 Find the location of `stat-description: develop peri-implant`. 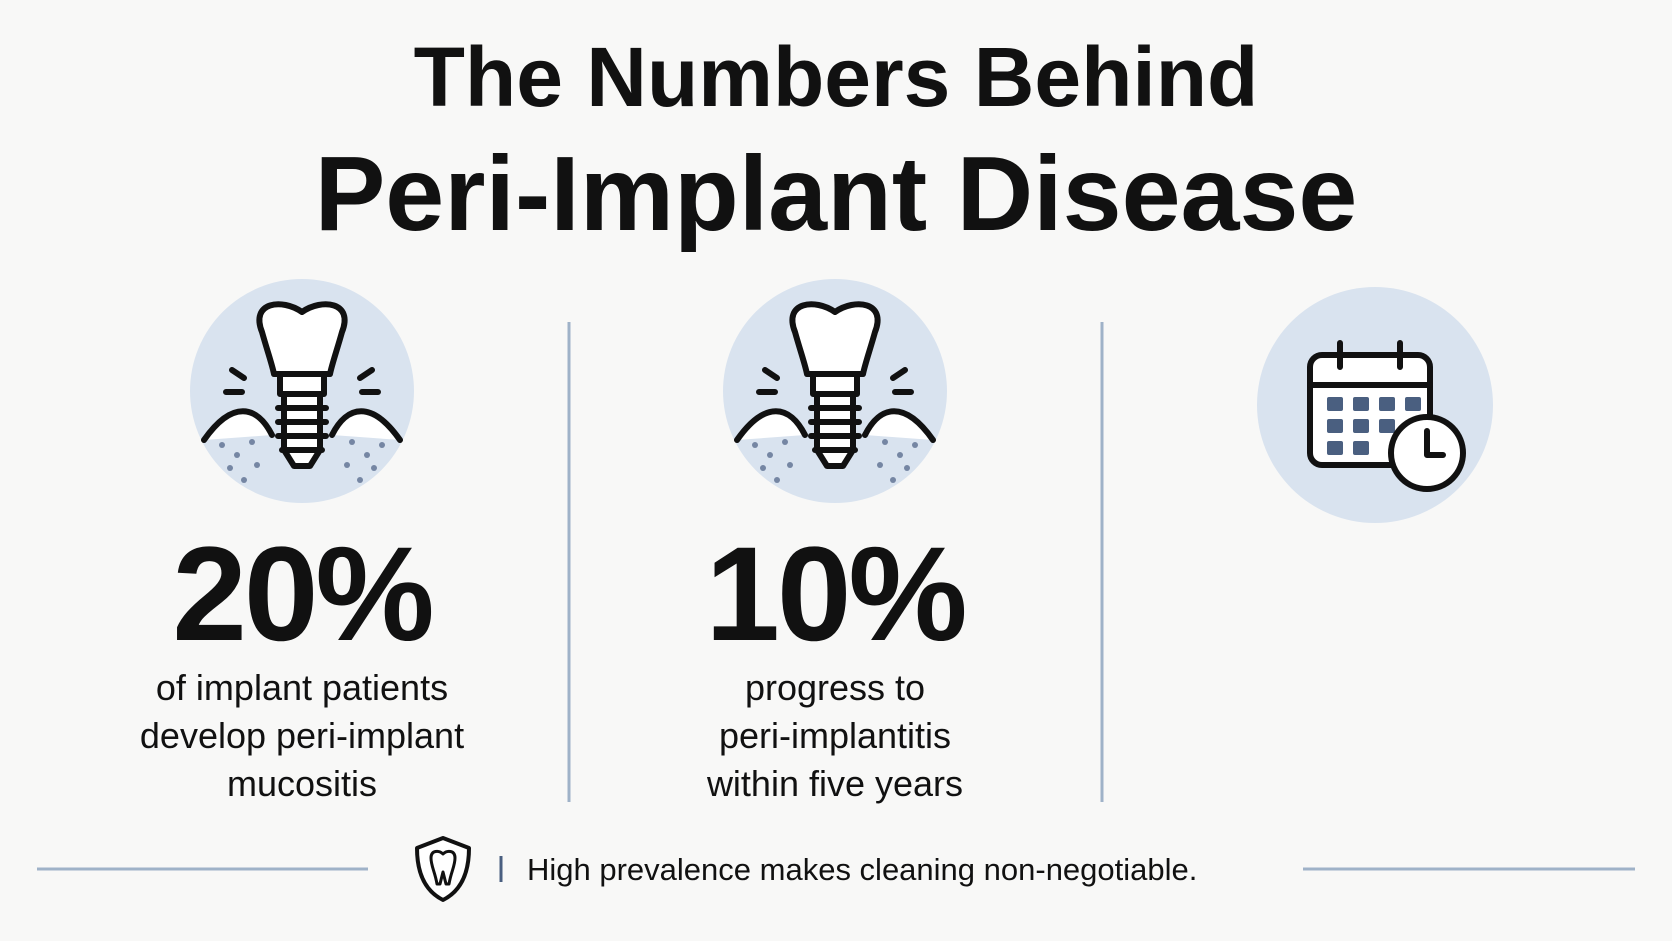

stat-description: develop peri-implant is located at coordinates (302, 735).